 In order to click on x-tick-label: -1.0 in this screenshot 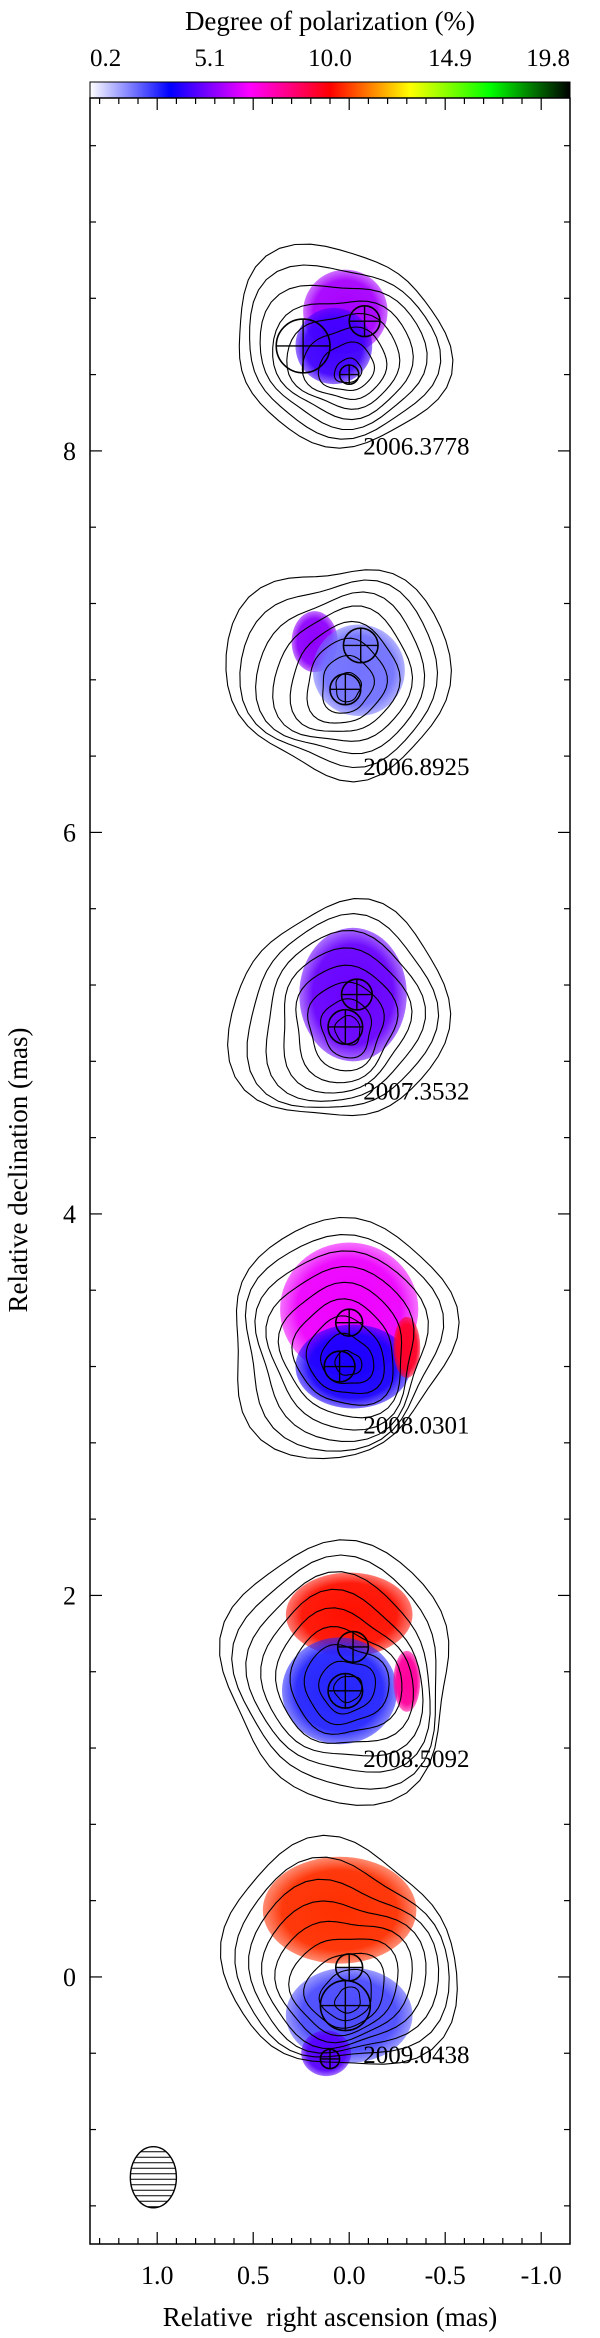, I will do `click(541, 2275)`.